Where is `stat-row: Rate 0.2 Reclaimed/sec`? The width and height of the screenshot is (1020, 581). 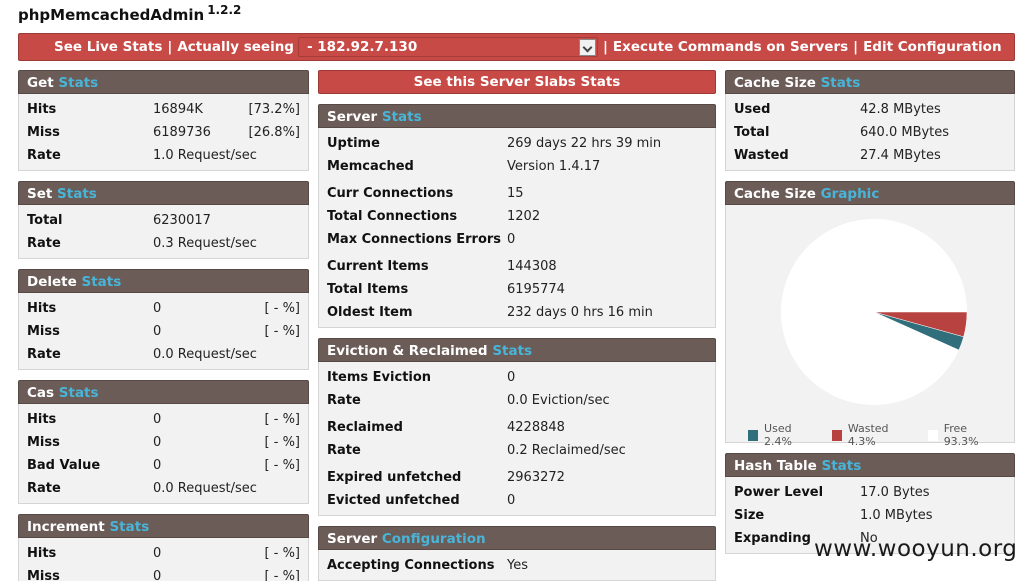
stat-row: Rate 0.2 Reclaimed/sec is located at coordinates (517, 450).